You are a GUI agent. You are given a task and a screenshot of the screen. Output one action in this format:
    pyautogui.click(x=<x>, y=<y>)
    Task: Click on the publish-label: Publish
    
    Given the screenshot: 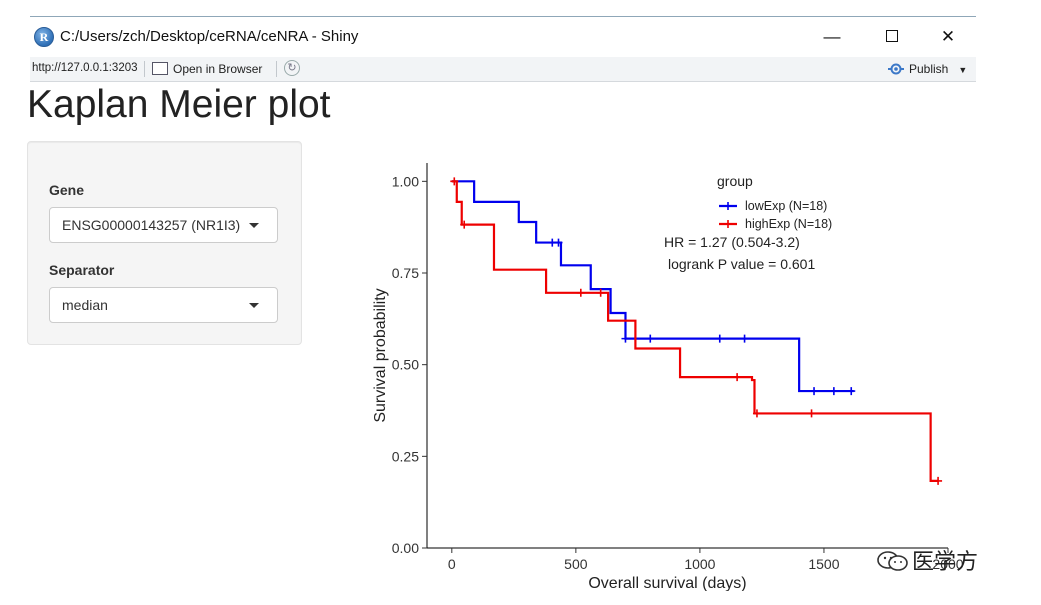 What is the action you would take?
    pyautogui.click(x=929, y=69)
    